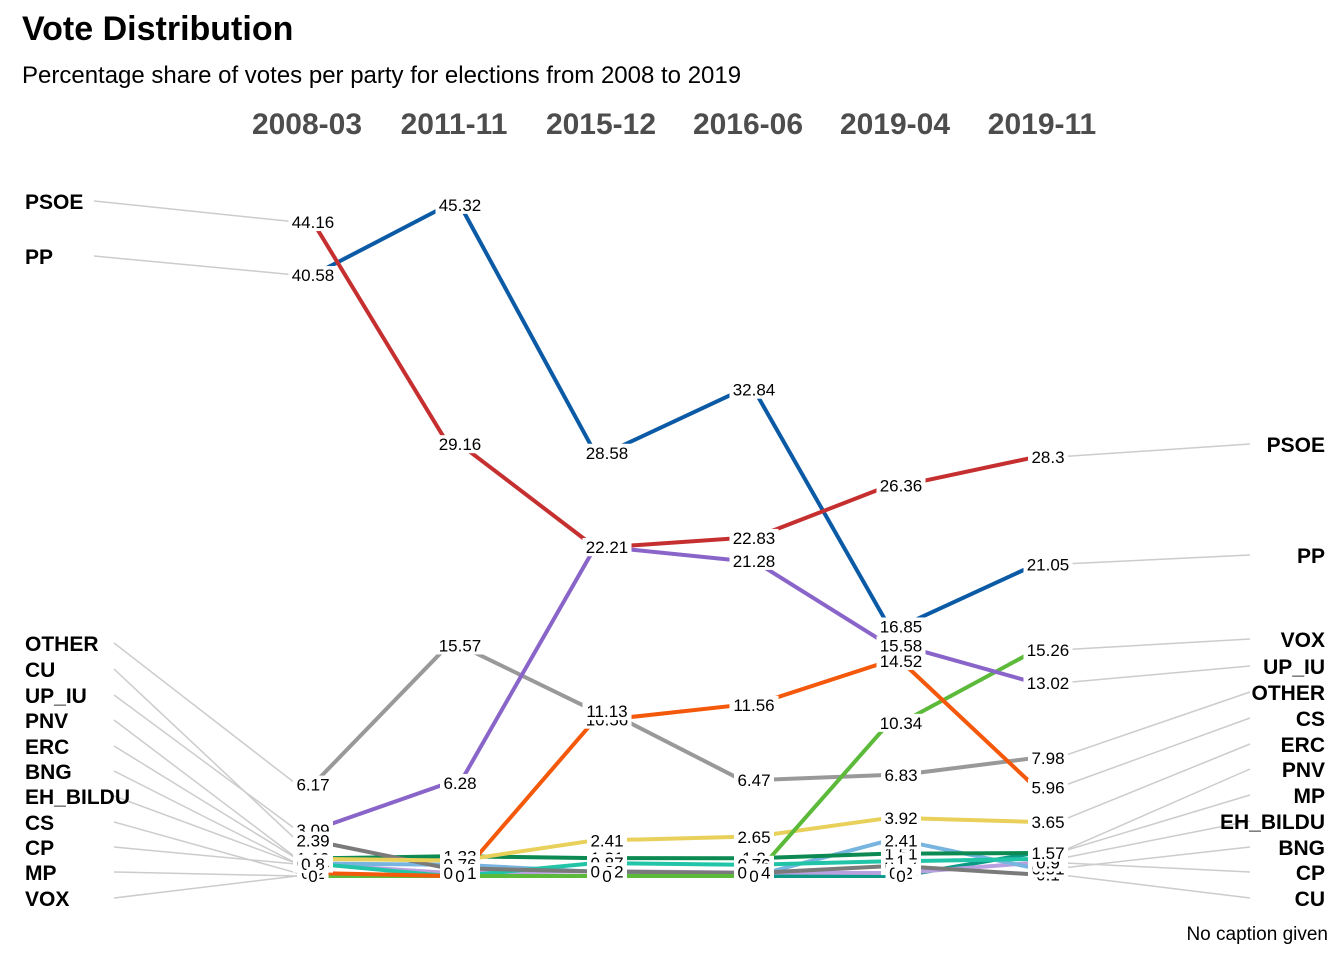 This screenshot has height=960, width=1344. Describe the element at coordinates (748, 124) in the screenshot. I see `year-header-2016-06: 2016-06` at that location.